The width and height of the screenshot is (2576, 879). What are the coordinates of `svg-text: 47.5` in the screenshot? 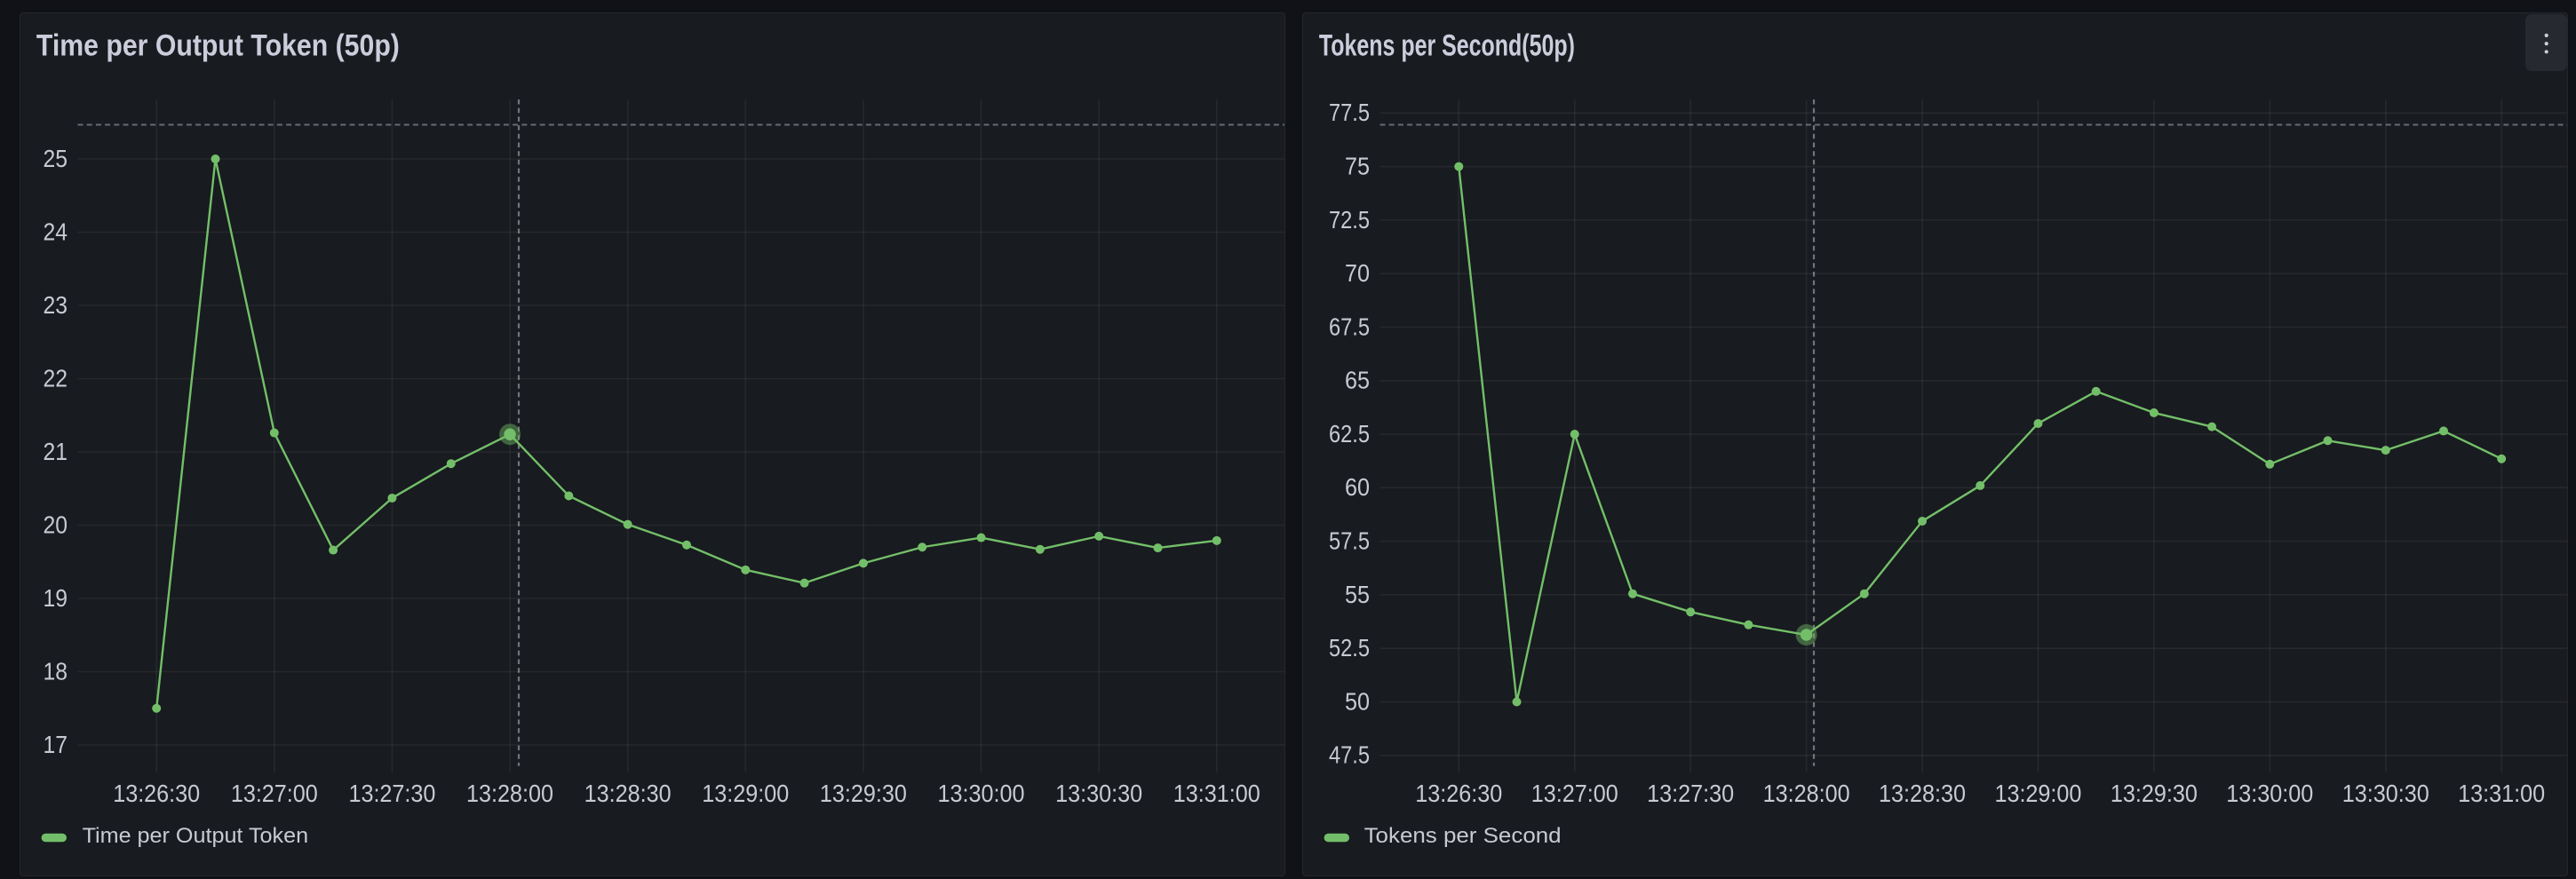 It's located at (1349, 754).